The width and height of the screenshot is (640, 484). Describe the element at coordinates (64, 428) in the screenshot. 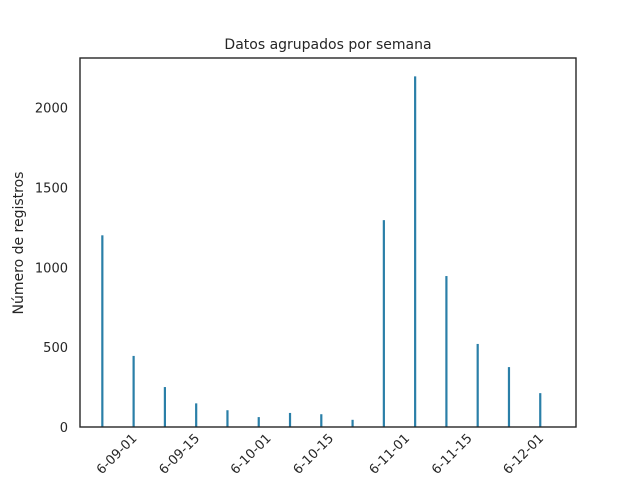

I see `y-tick-label: 0` at that location.